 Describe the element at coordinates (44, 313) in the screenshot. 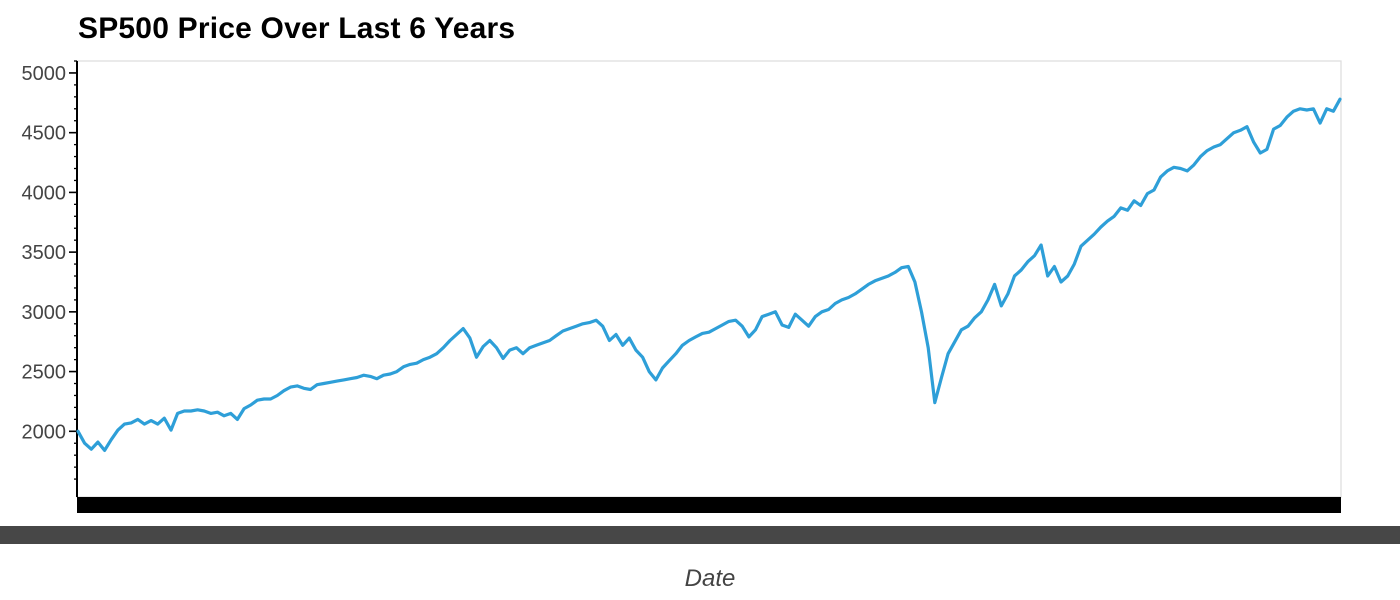

I see `y-tick-label: 3000` at that location.